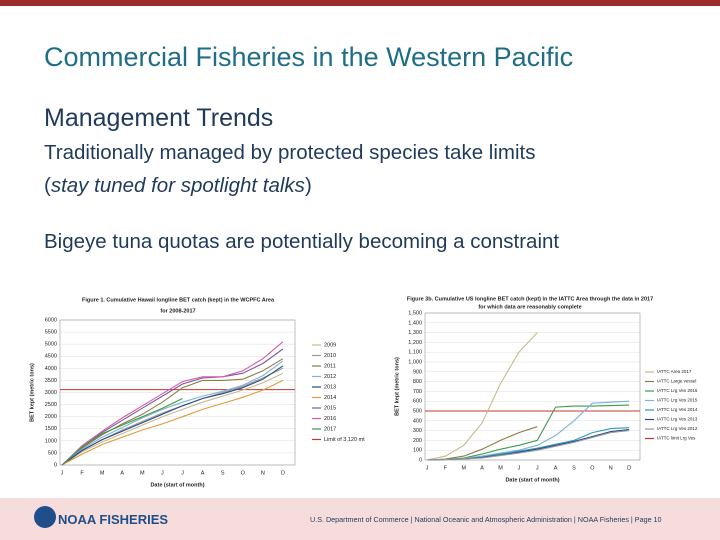  What do you see at coordinates (330, 366) in the screenshot?
I see `legend-label: 2011` at bounding box center [330, 366].